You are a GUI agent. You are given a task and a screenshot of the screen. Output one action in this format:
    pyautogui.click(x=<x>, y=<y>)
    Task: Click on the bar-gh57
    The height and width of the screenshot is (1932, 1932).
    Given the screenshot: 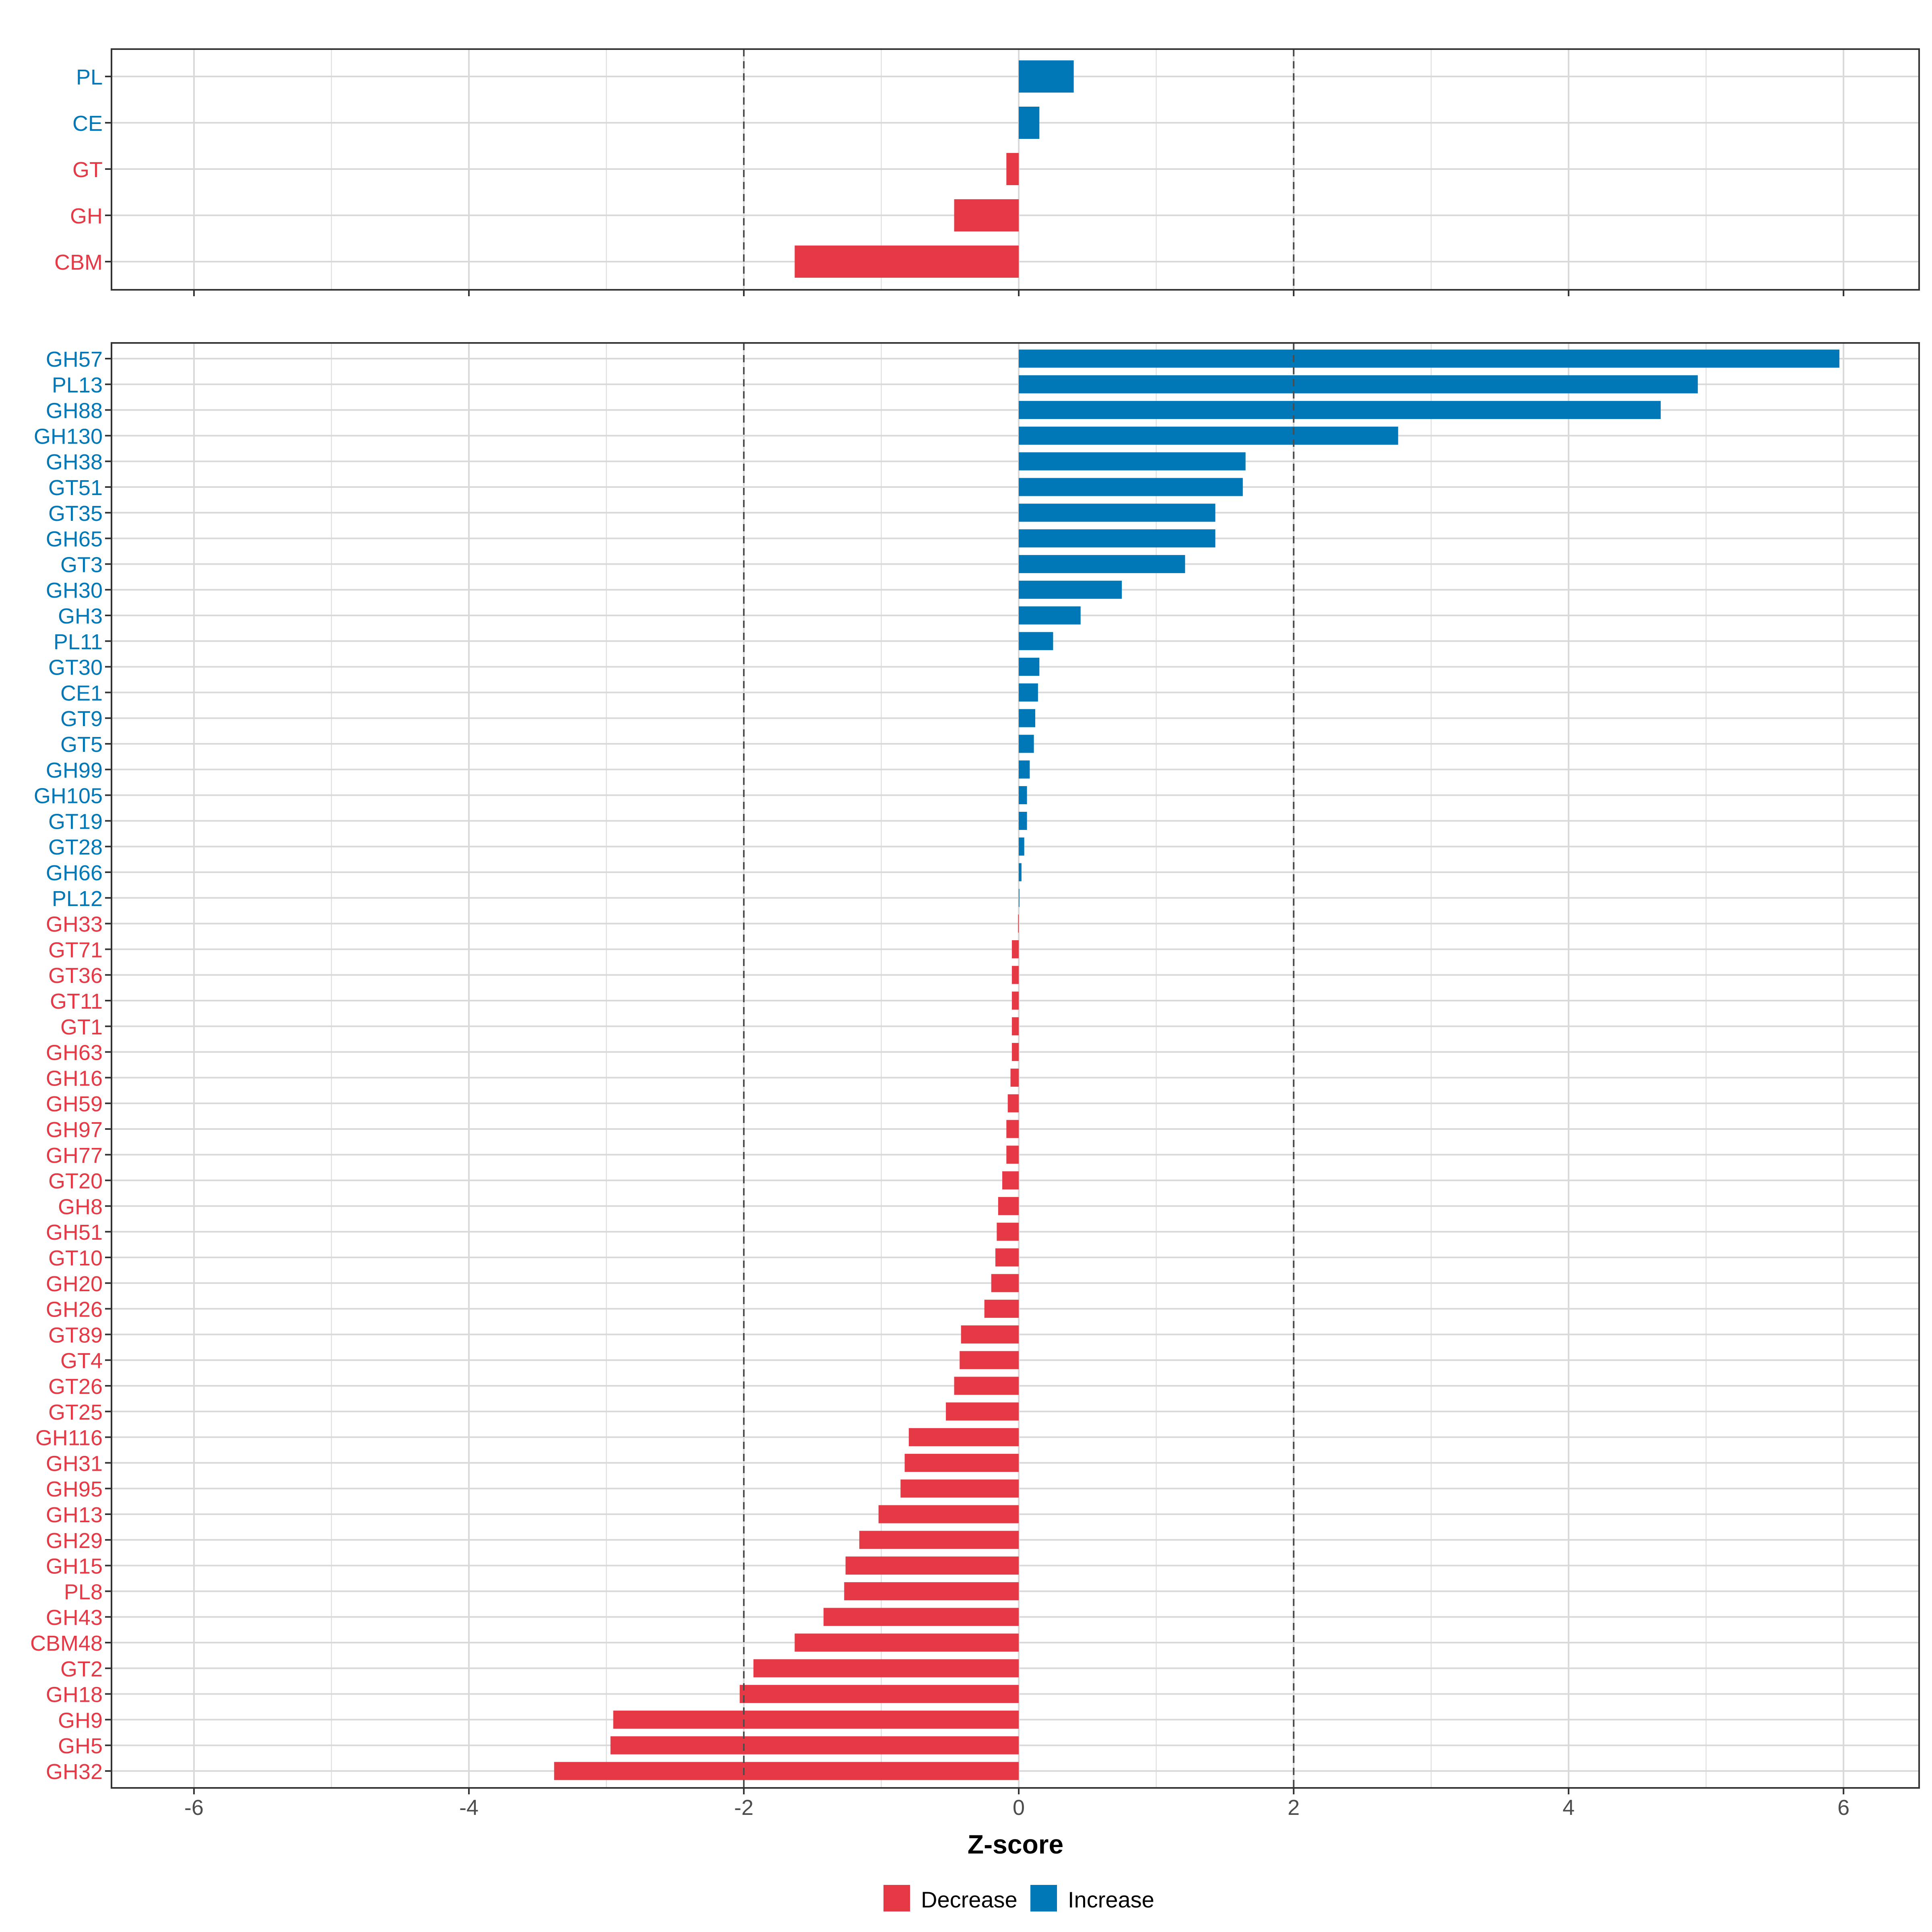 What is the action you would take?
    pyautogui.click(x=1429, y=358)
    